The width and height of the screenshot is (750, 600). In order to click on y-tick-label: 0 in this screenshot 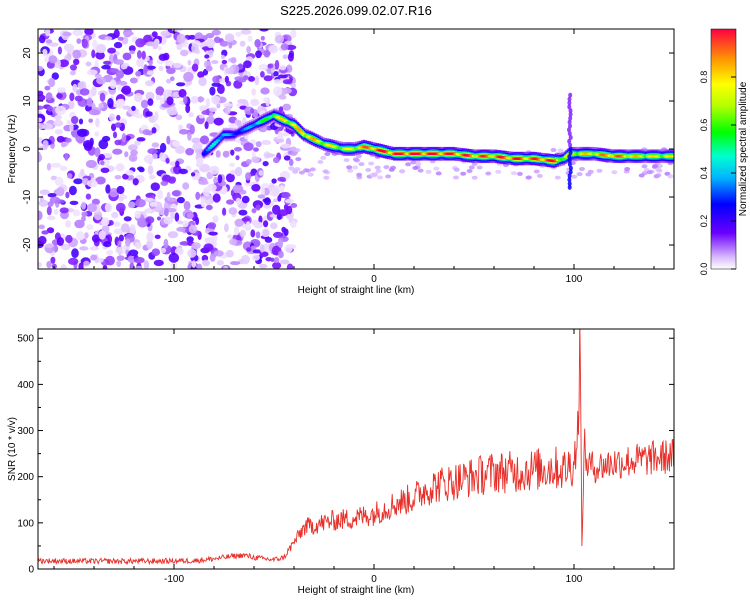, I will do `click(27, 149)`.